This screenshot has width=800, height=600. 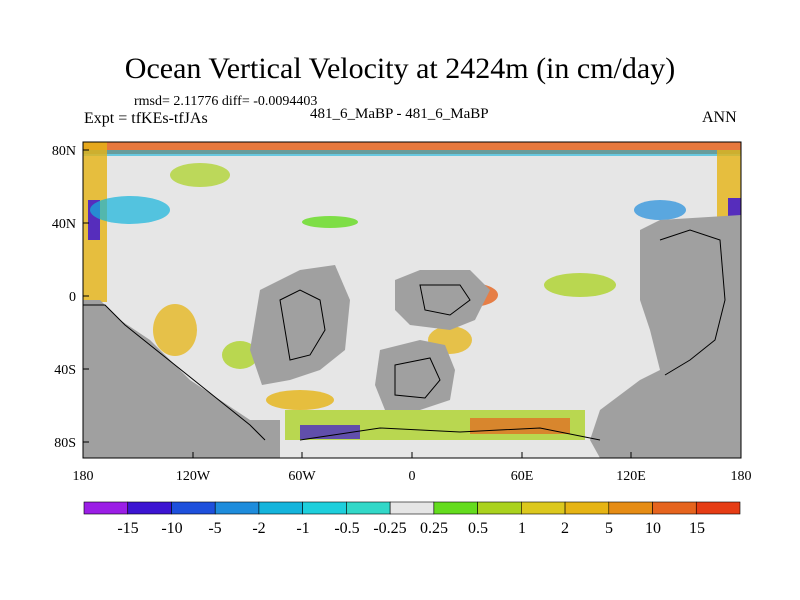 What do you see at coordinates (65, 370) in the screenshot?
I see `y-tick-40s: 40S` at bounding box center [65, 370].